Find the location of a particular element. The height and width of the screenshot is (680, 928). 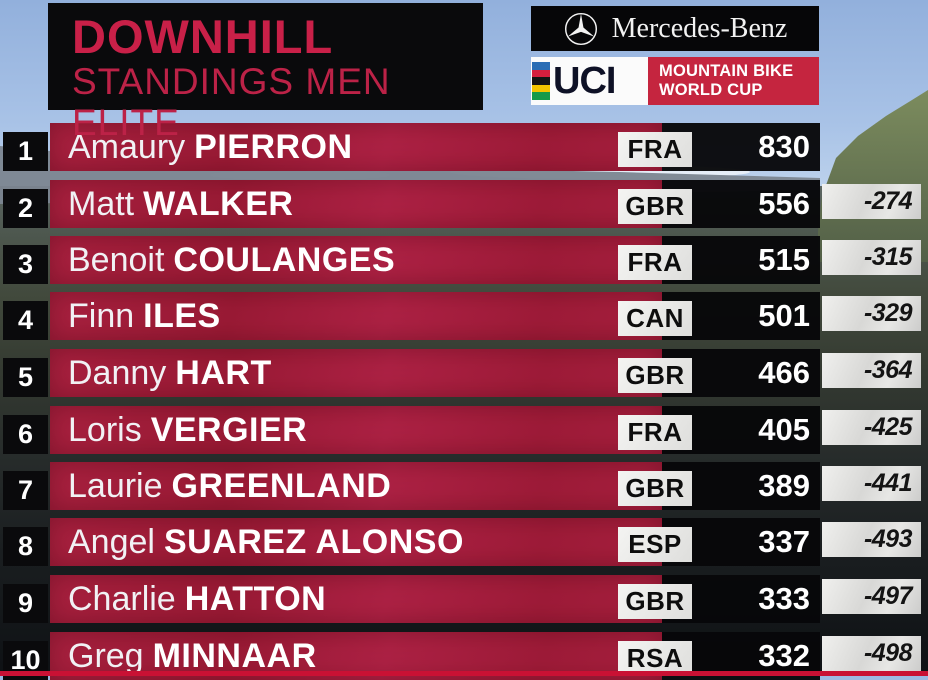

rider-last-name: HART is located at coordinates (223, 372).